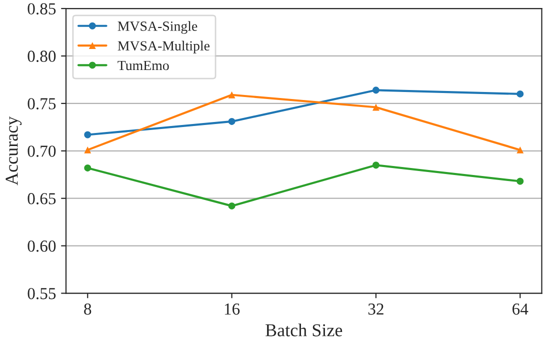 The image size is (550, 341). What do you see at coordinates (164, 47) in the screenshot?
I see `legend-label: MVSA-Multiple` at bounding box center [164, 47].